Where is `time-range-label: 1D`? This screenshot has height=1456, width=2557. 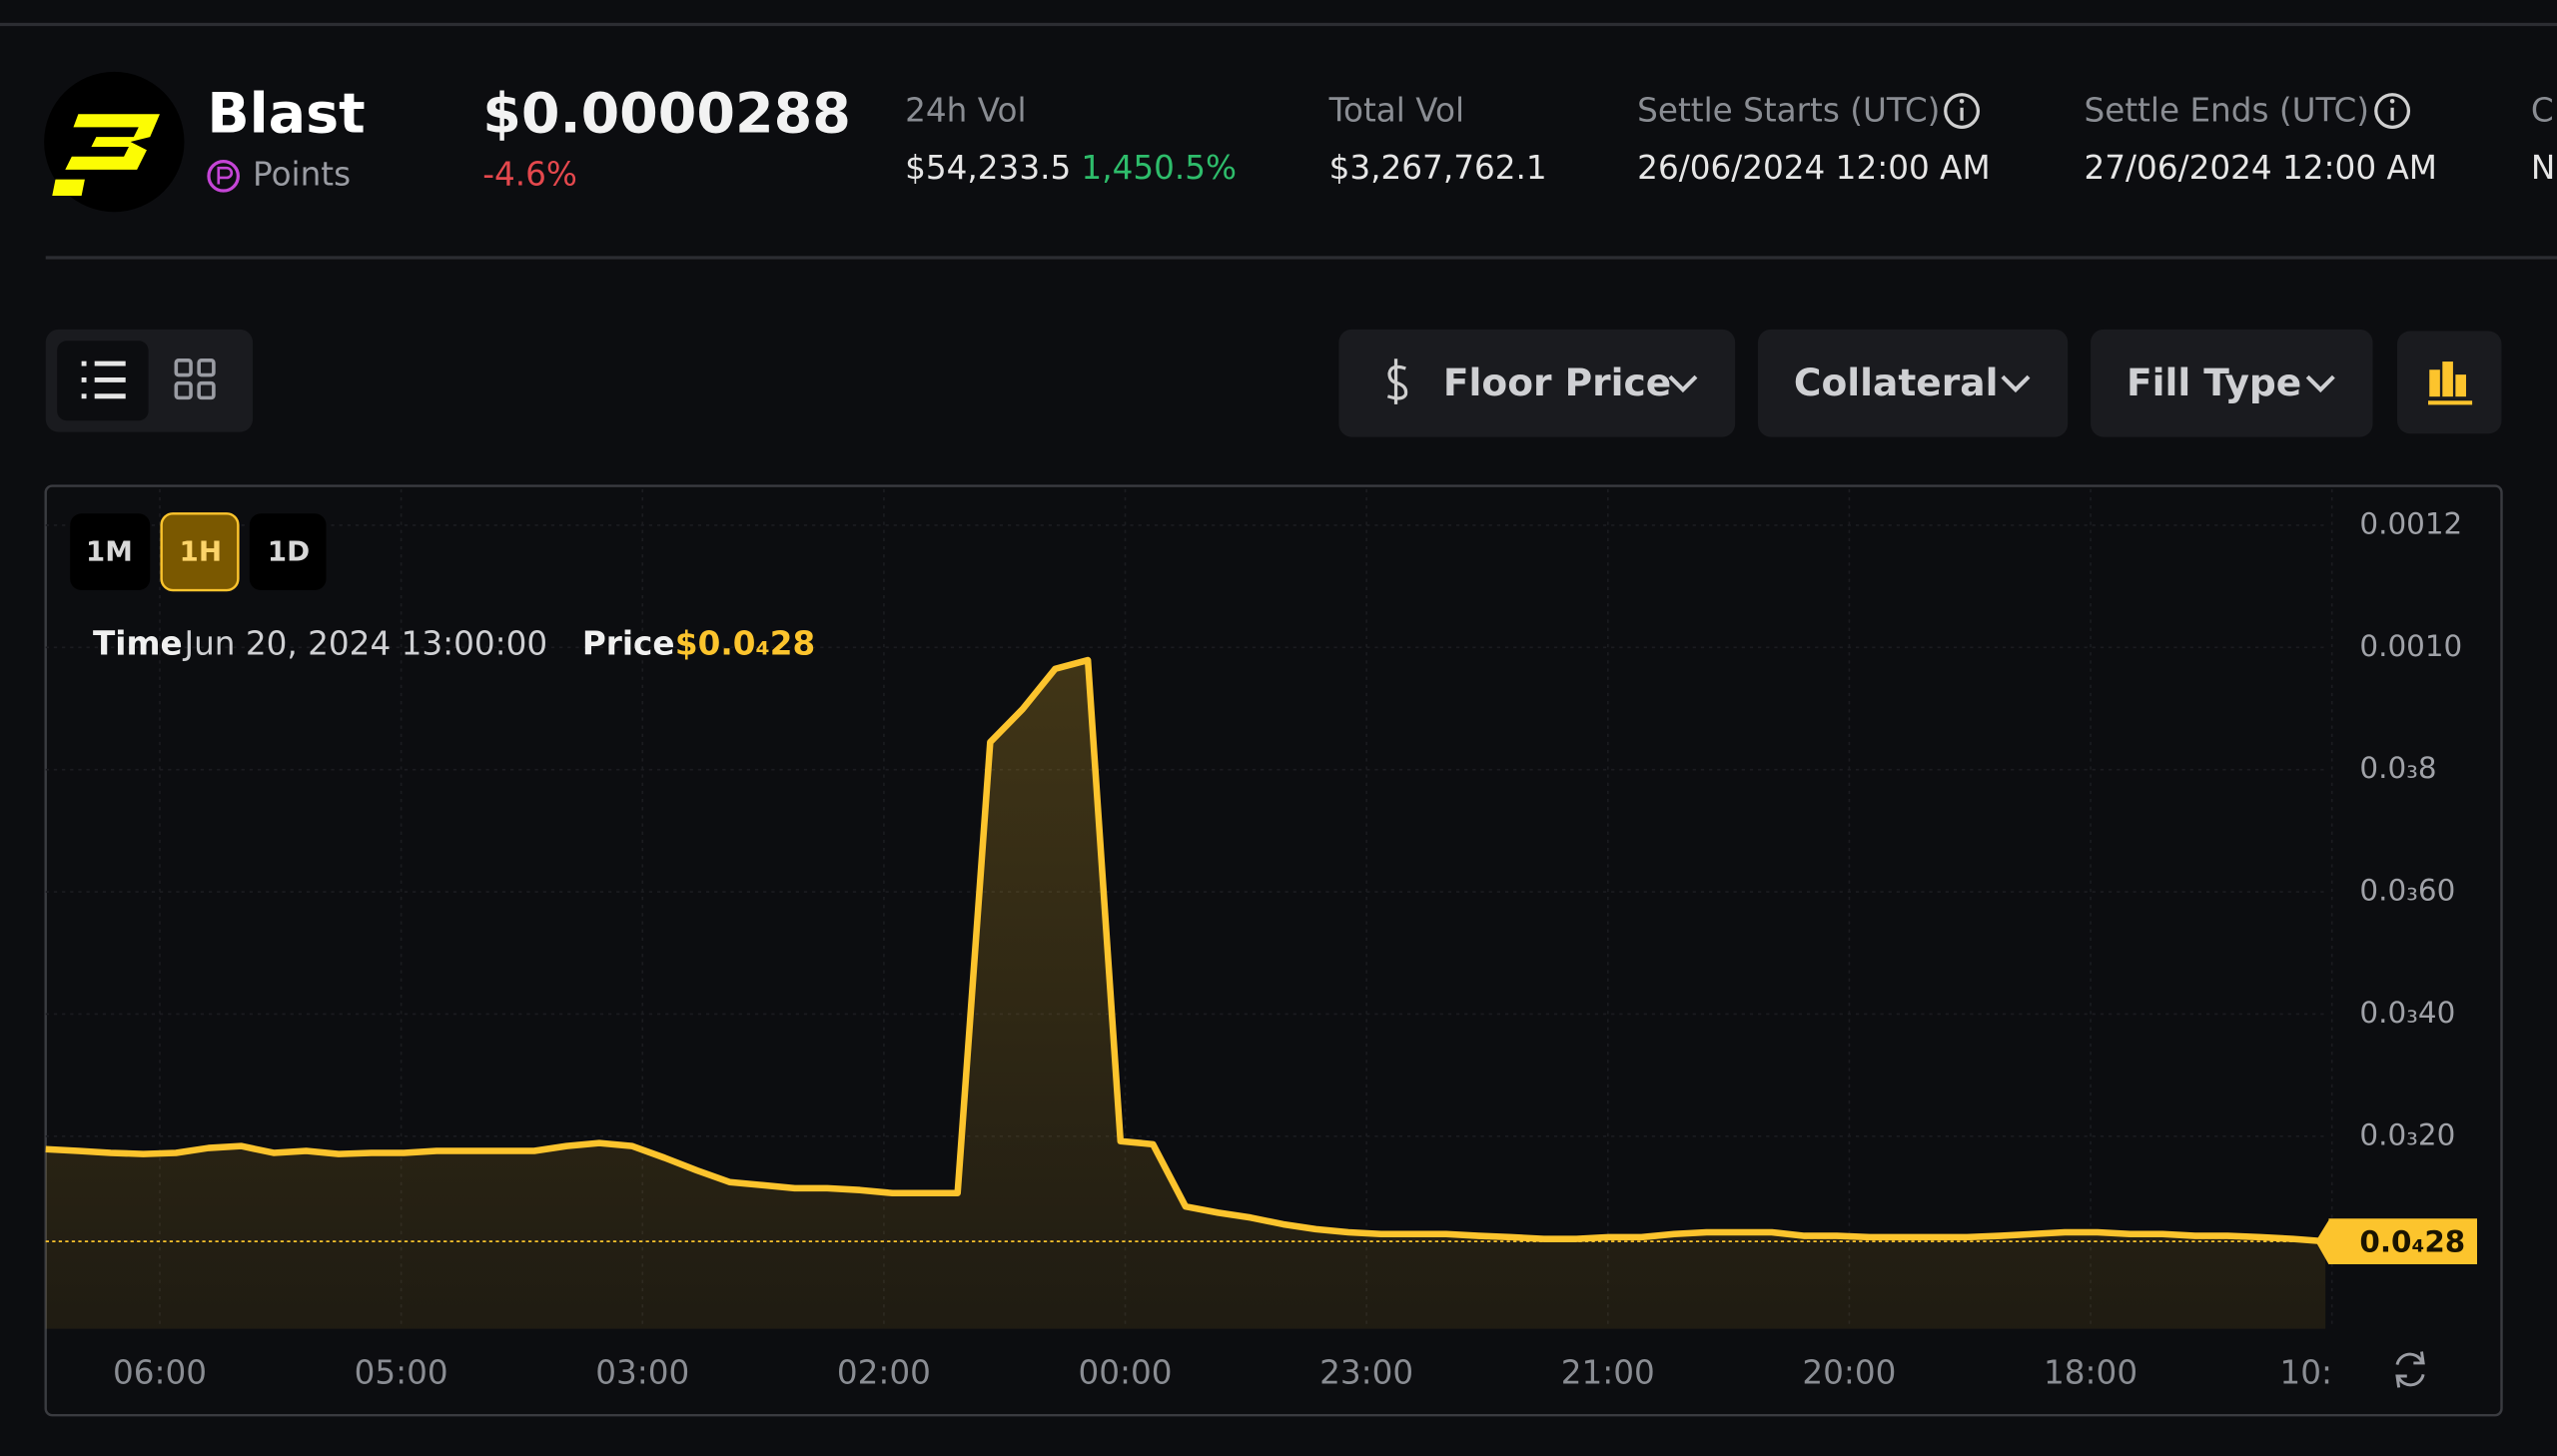
time-range-label: 1D is located at coordinates (289, 550).